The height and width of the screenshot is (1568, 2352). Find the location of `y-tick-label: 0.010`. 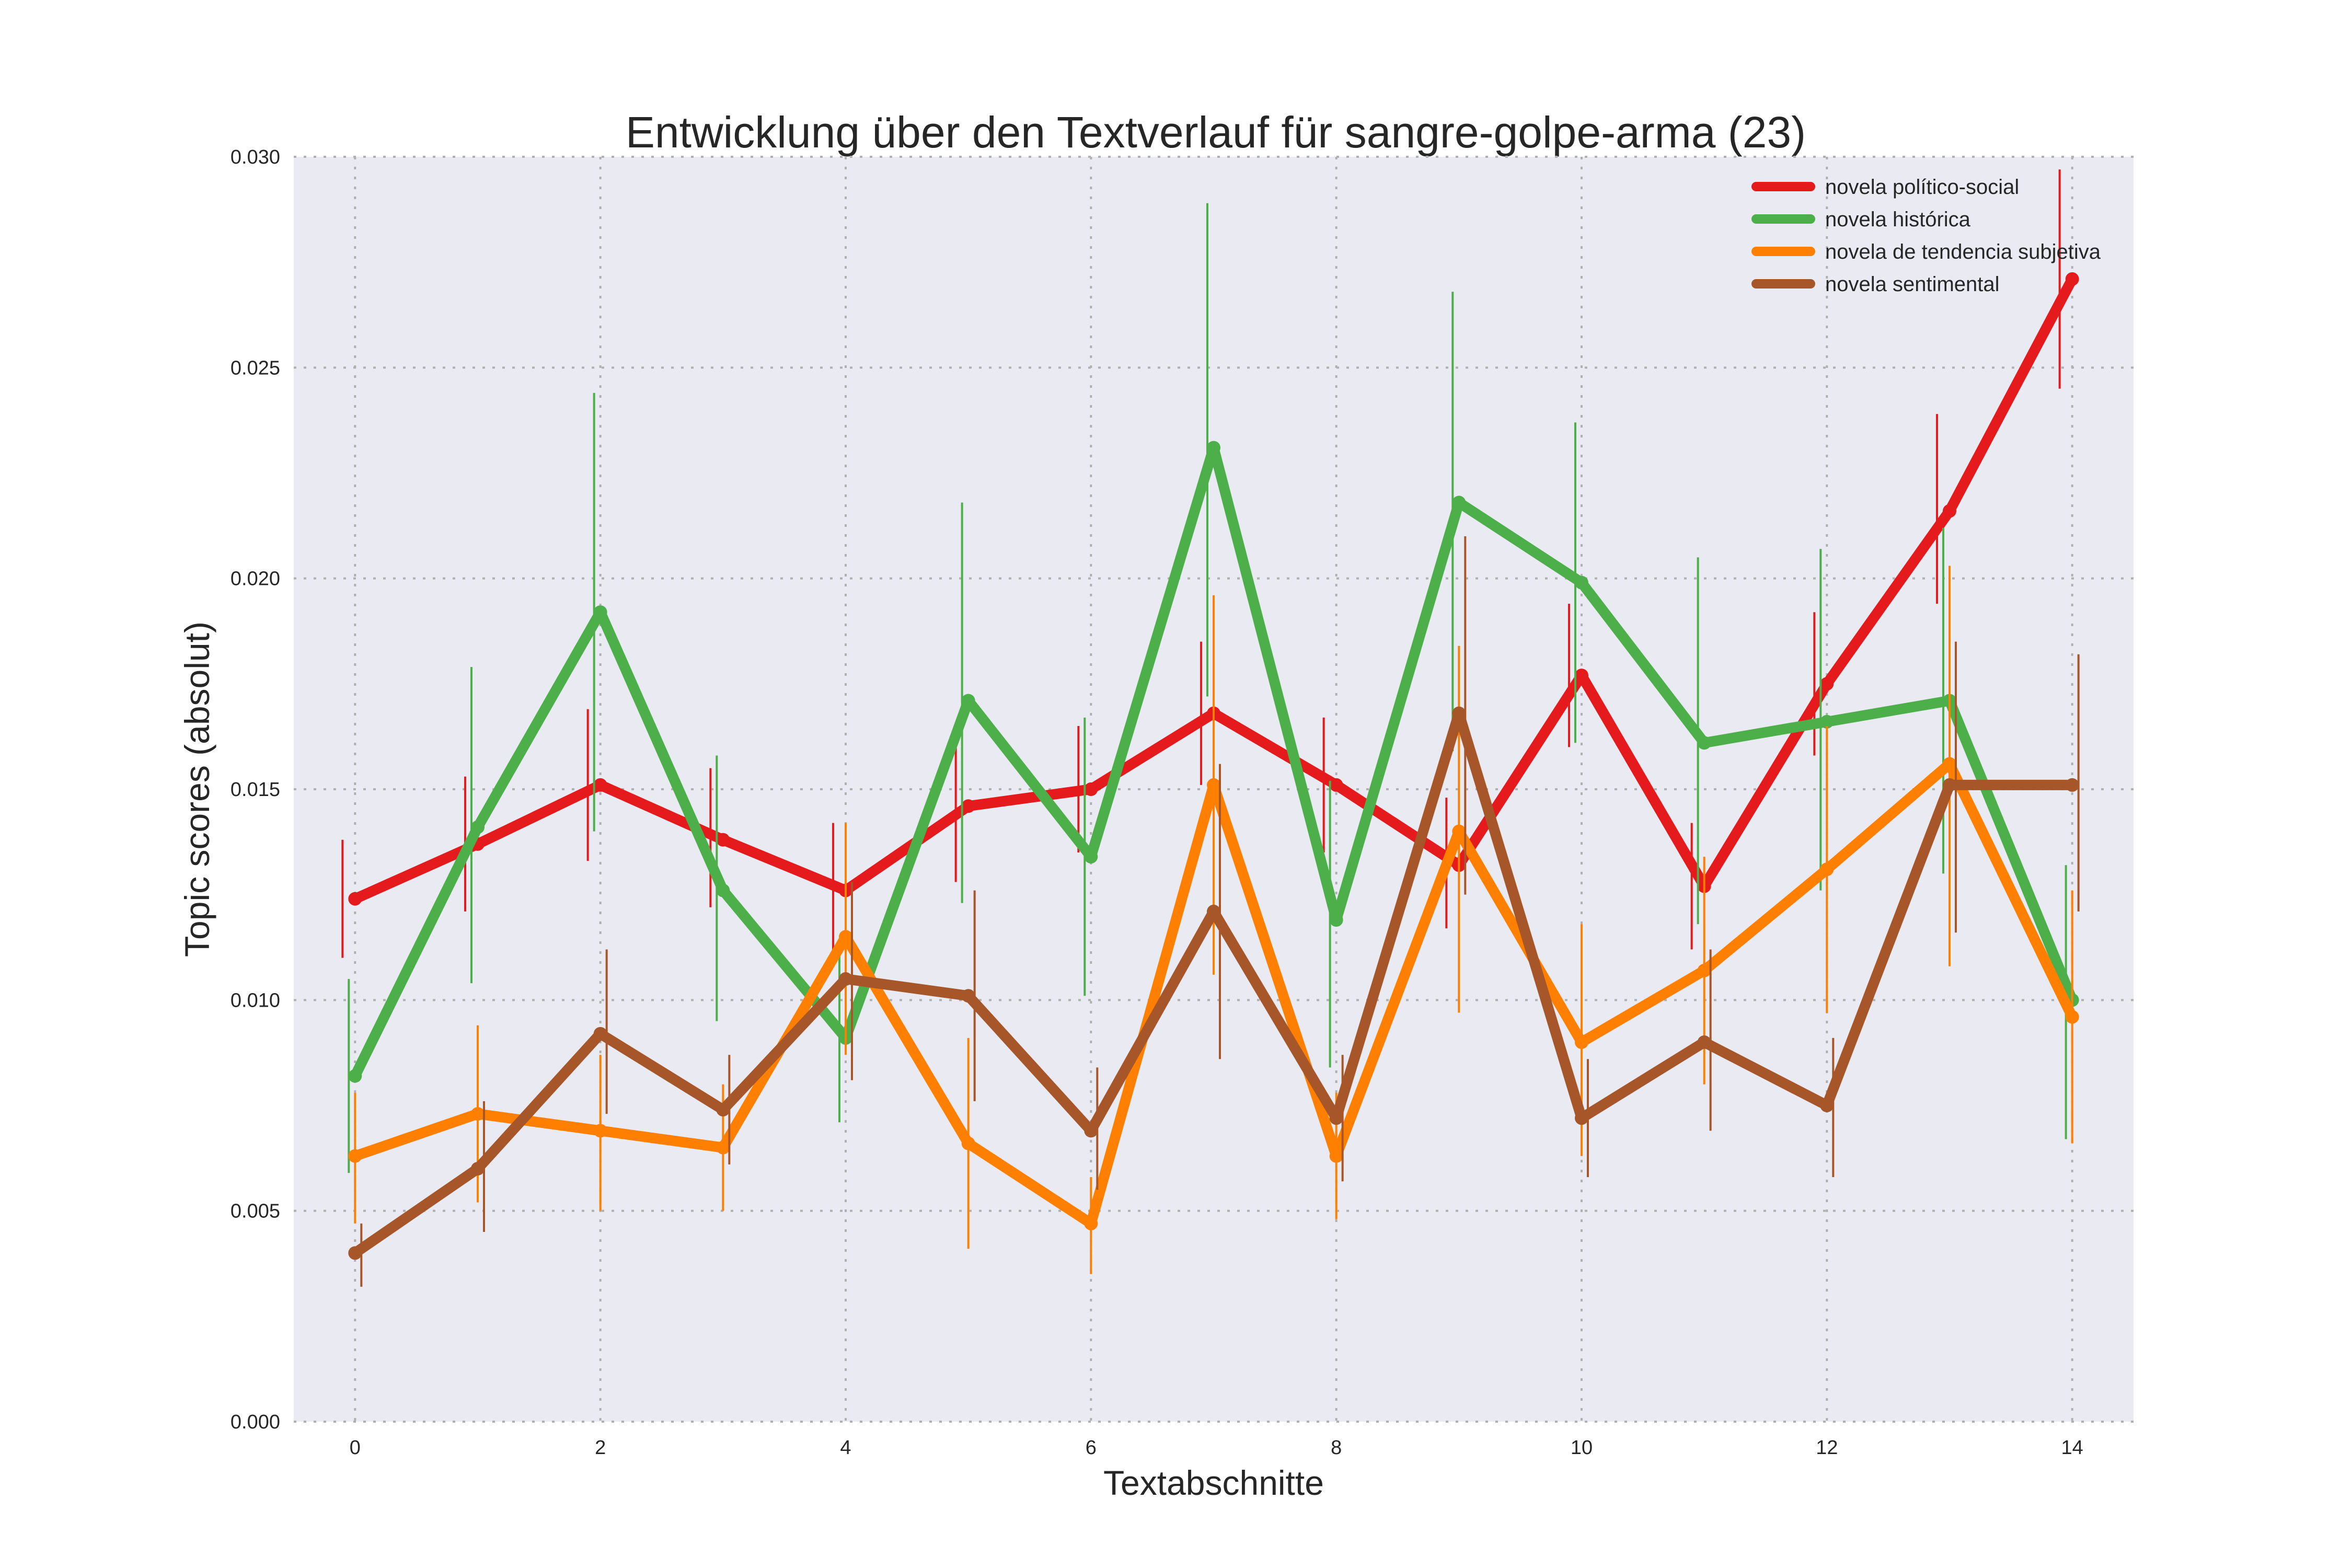

y-tick-label: 0.010 is located at coordinates (255, 1000).